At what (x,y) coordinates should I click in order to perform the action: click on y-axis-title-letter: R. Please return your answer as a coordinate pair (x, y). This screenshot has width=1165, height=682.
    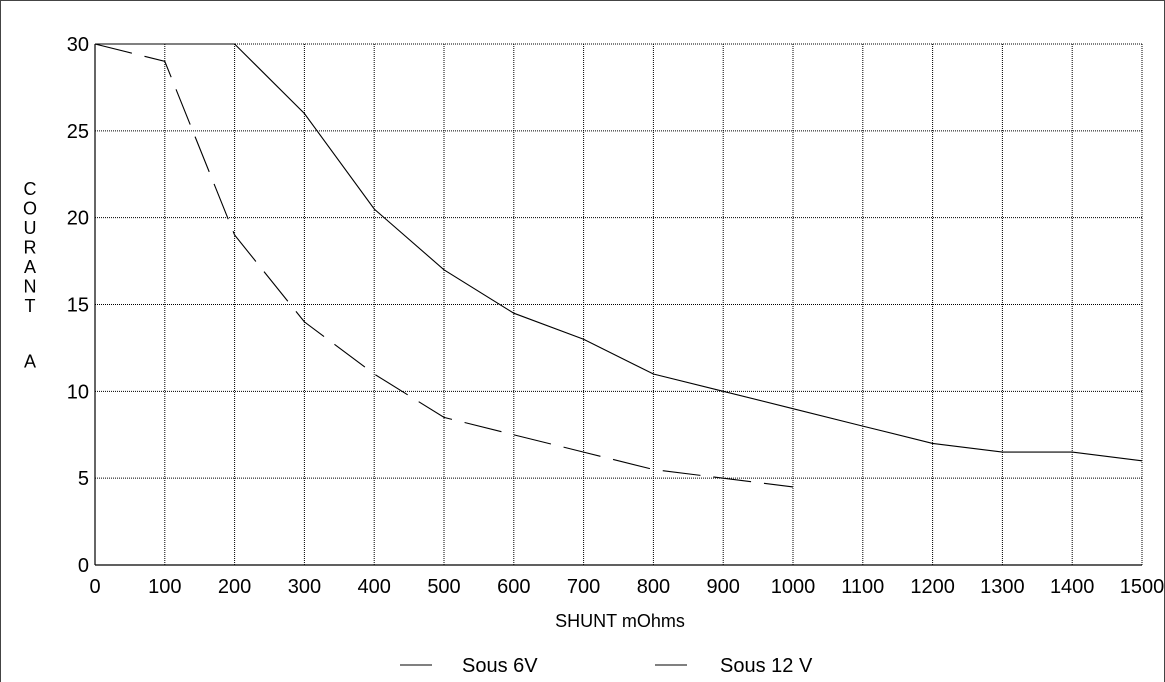
    Looking at the image, I should click on (30, 248).